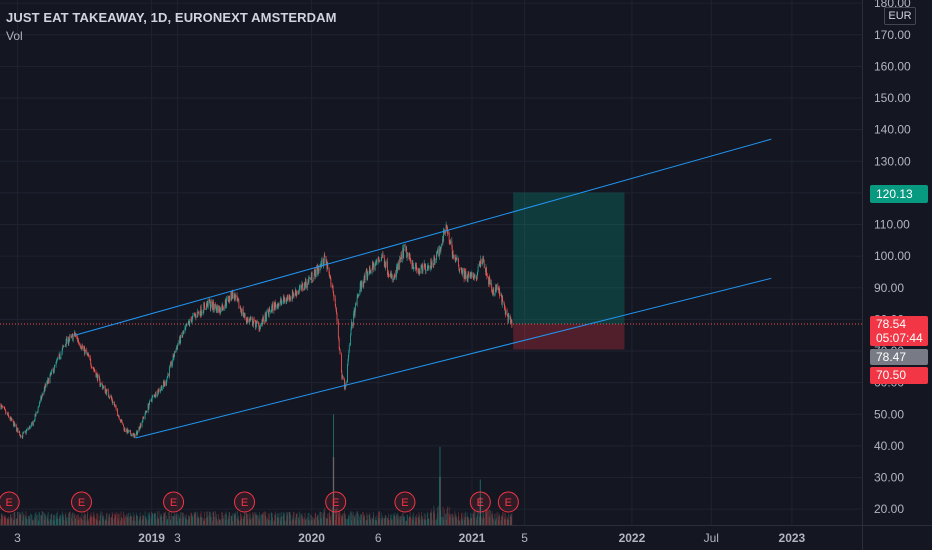  What do you see at coordinates (900, 16) in the screenshot?
I see `currency-label: EUR` at bounding box center [900, 16].